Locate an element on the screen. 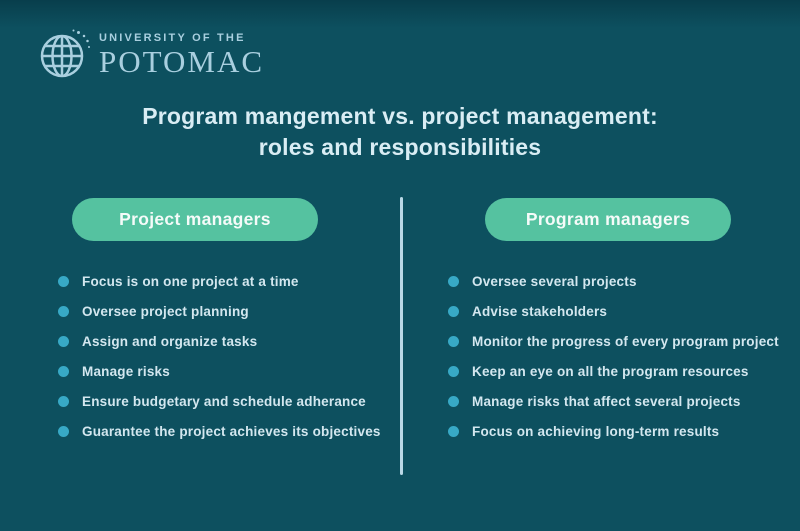 The width and height of the screenshot is (800, 531). list-item-label: Ensure budgetary and schedule adherance is located at coordinates (224, 401).